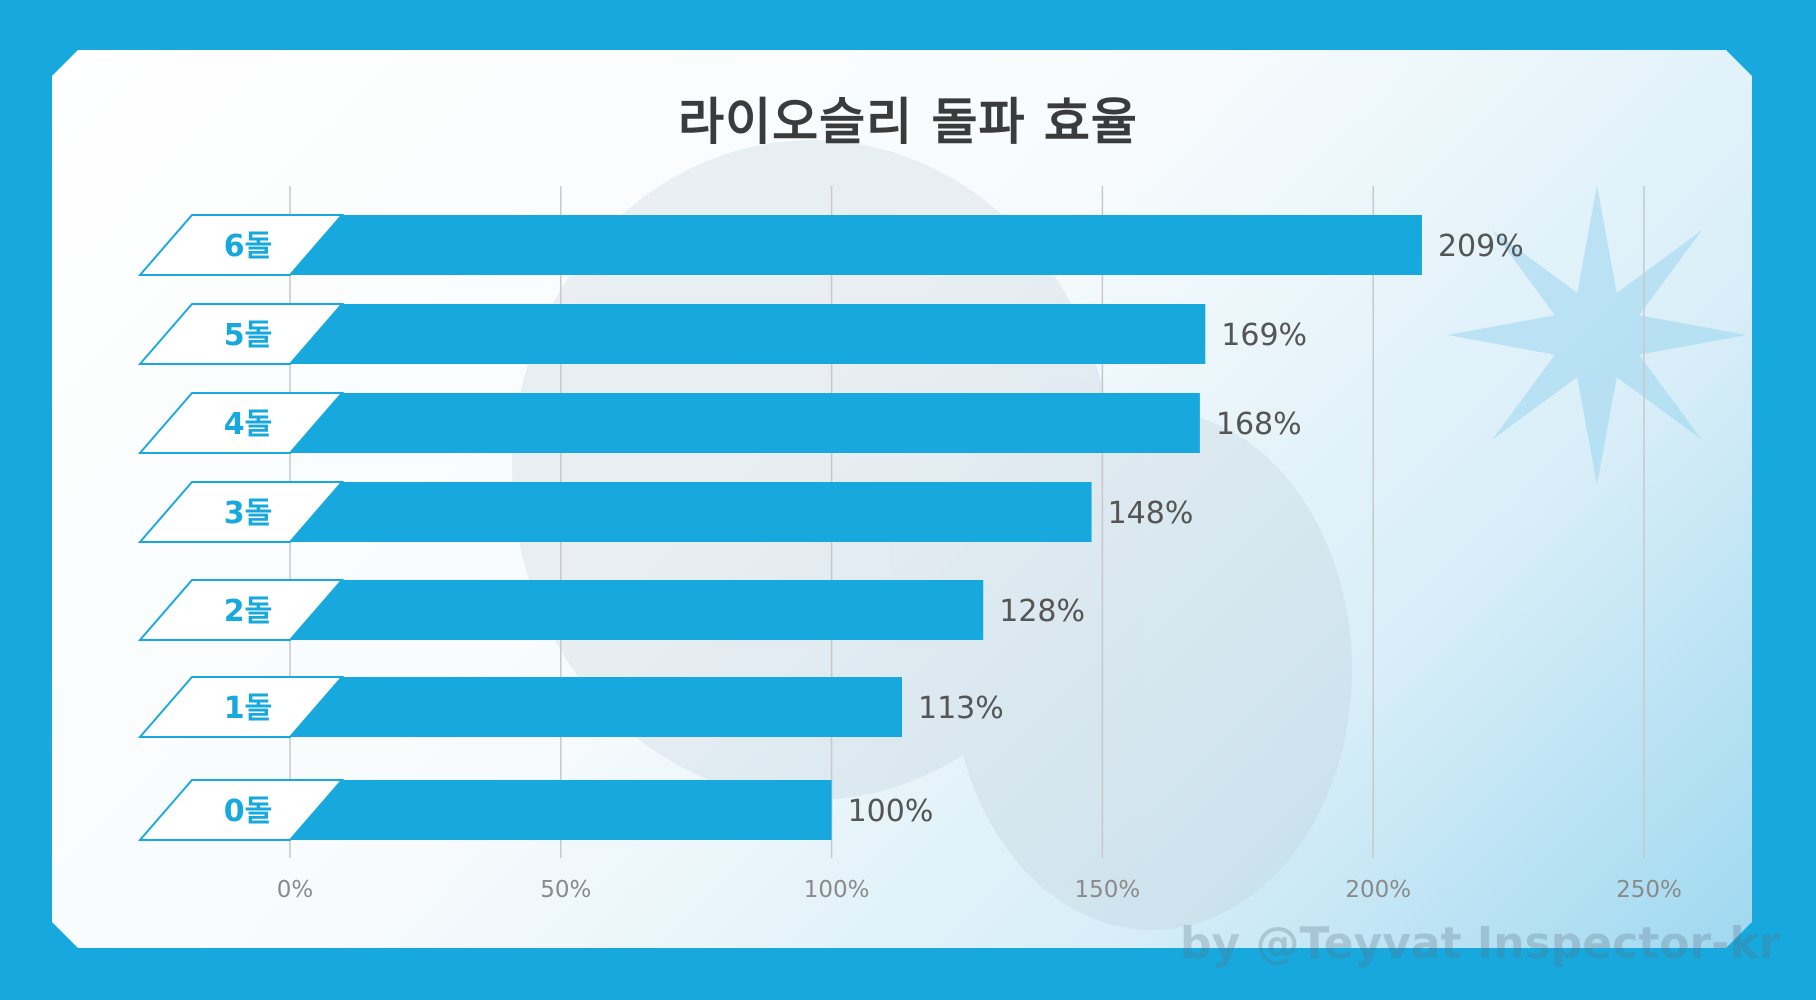 Image resolution: width=1816 pixels, height=1000 pixels. What do you see at coordinates (248, 811) in the screenshot?
I see `category-label: 0돌` at bounding box center [248, 811].